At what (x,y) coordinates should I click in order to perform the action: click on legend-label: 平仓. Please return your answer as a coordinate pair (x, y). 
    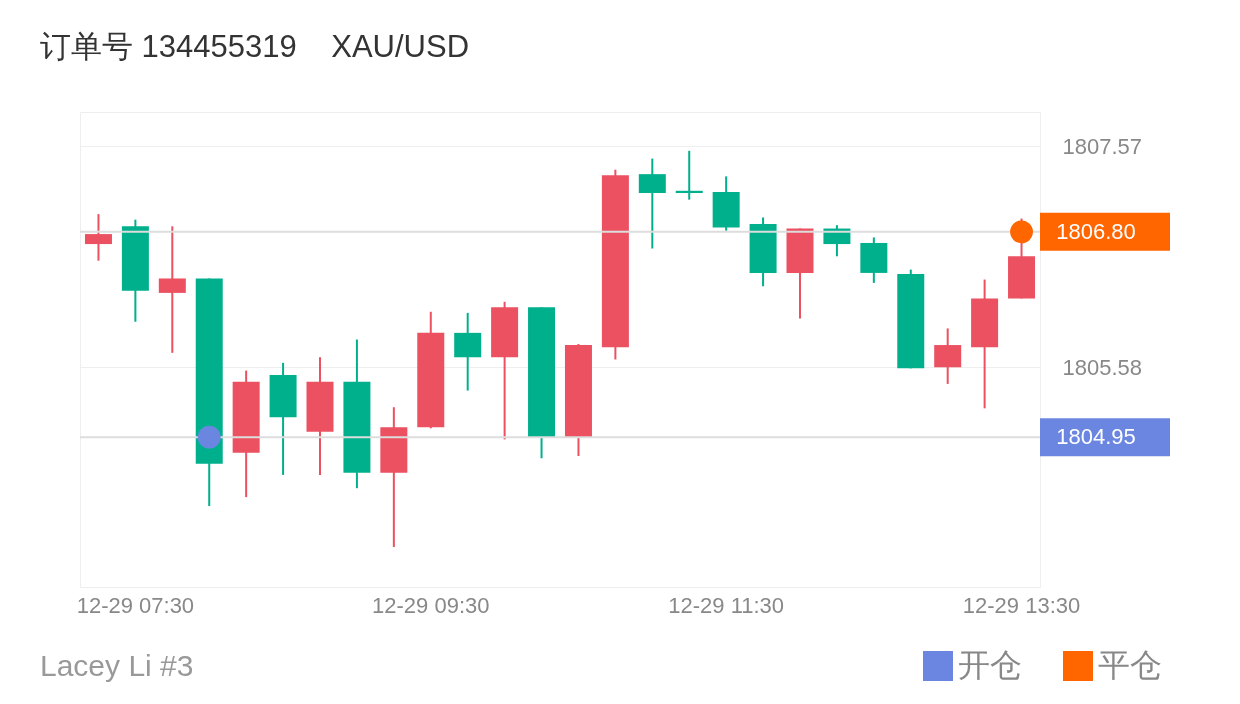
    Looking at the image, I should click on (1130, 665).